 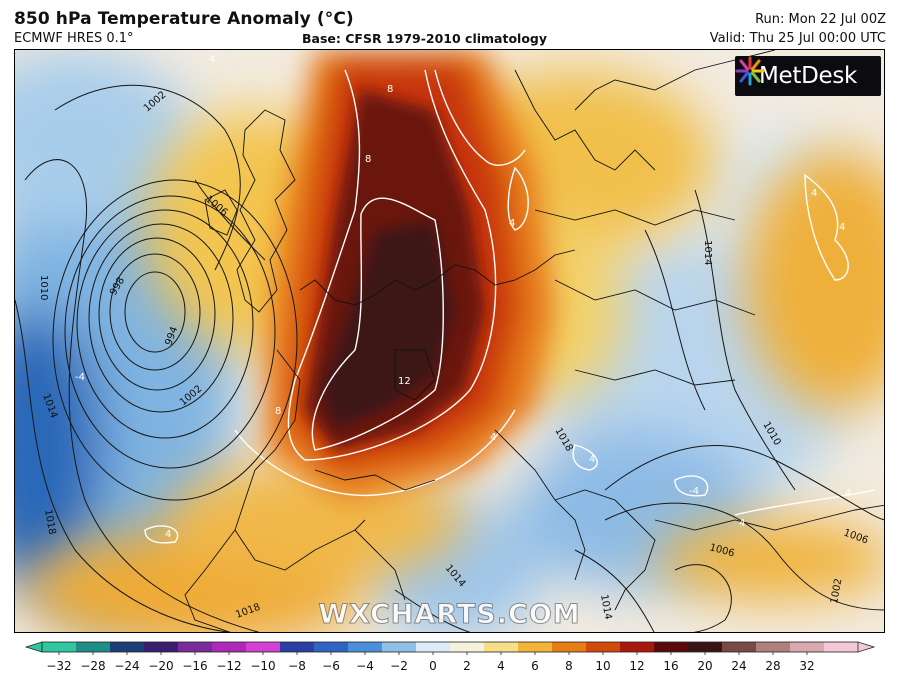 I want to click on colorbar-tick-label: 0, so click(x=433, y=666).